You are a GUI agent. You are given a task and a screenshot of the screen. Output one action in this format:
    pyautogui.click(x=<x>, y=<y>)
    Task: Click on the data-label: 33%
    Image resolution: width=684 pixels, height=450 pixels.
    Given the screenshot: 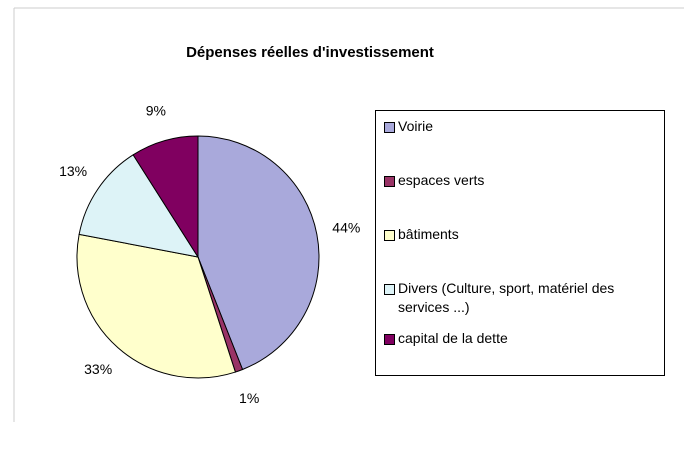 What is the action you would take?
    pyautogui.click(x=98, y=369)
    